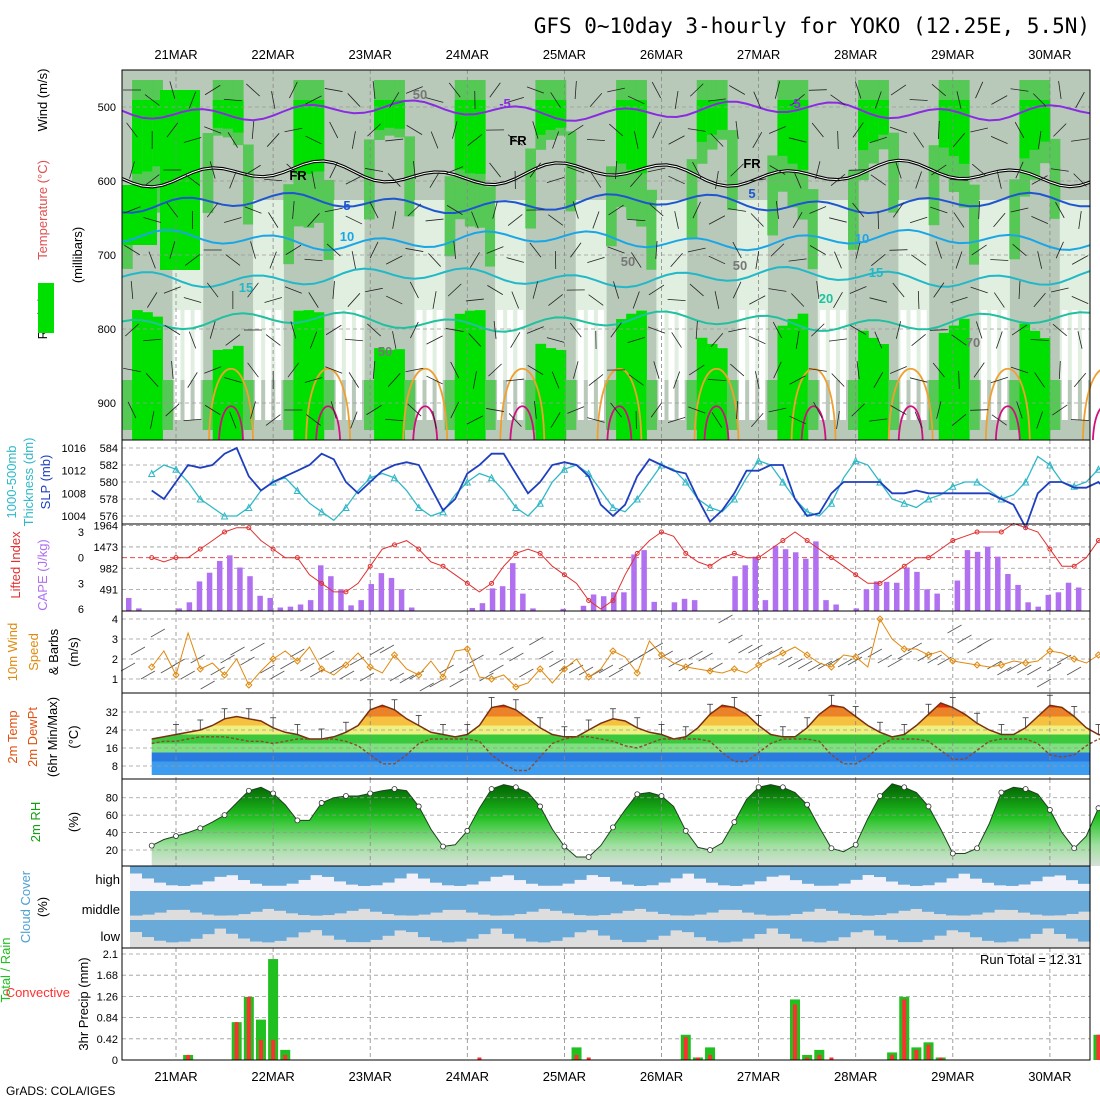 This screenshot has width=1100, height=1100. I want to click on y-tick-label: 20, so click(112, 851).